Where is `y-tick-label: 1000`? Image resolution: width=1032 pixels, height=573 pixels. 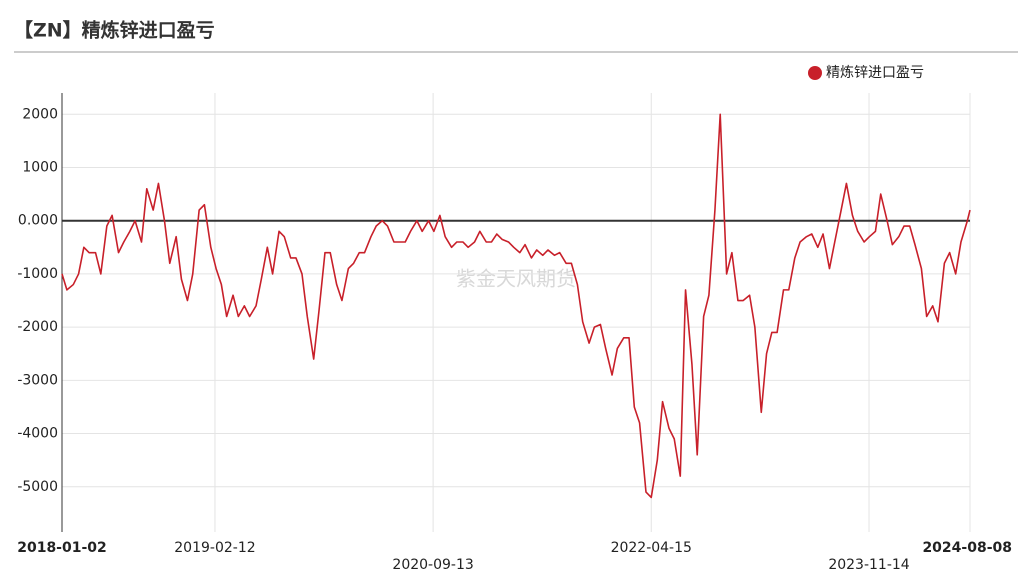 y-tick-label: 1000 is located at coordinates (40, 167).